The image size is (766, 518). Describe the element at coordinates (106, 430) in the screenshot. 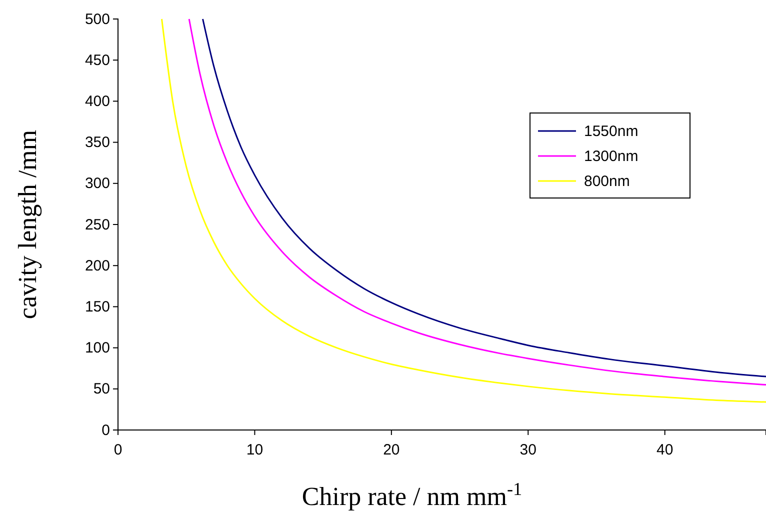

I see `y-tick-label: 0` at that location.